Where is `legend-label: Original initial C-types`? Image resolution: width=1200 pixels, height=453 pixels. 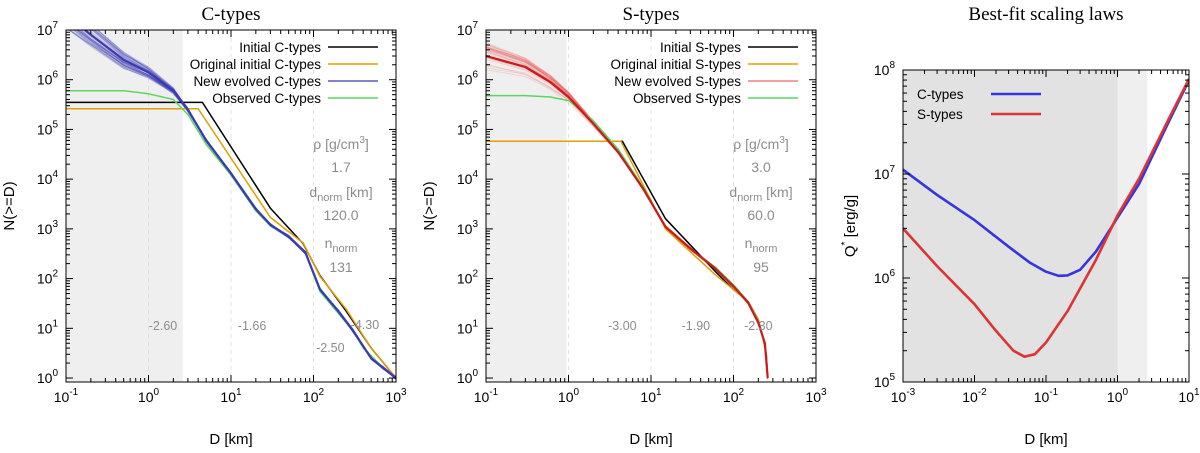 legend-label: Original initial C-types is located at coordinates (256, 64).